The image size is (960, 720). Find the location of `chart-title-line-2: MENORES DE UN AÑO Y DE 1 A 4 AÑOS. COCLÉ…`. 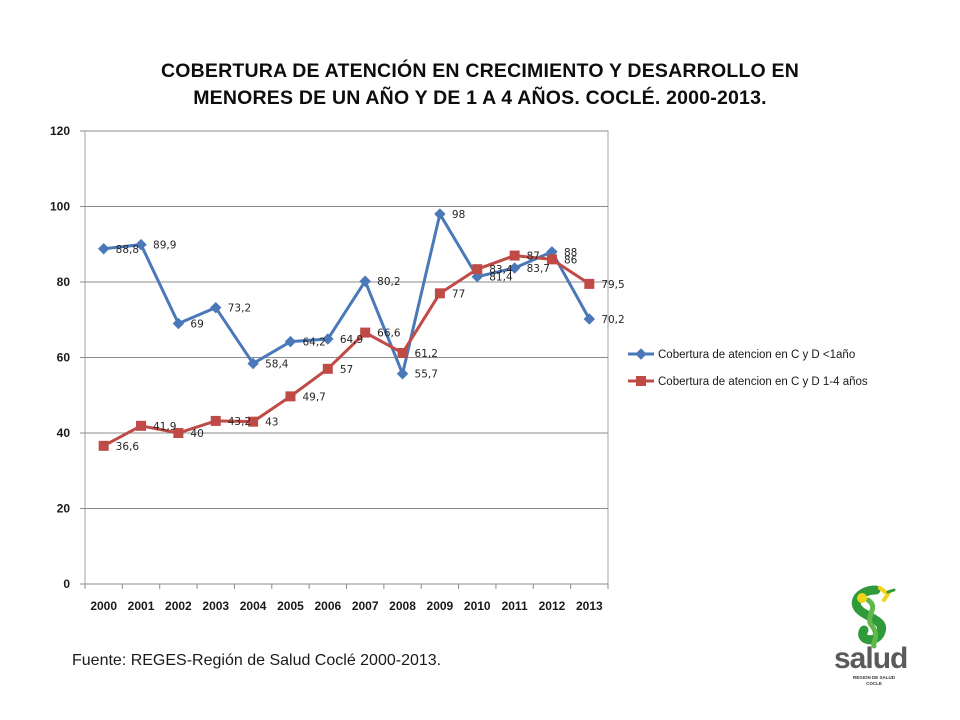

chart-title-line-2: MENORES DE UN AÑO Y DE 1 A 4 AÑOS. COCLÉ… is located at coordinates (480, 98).